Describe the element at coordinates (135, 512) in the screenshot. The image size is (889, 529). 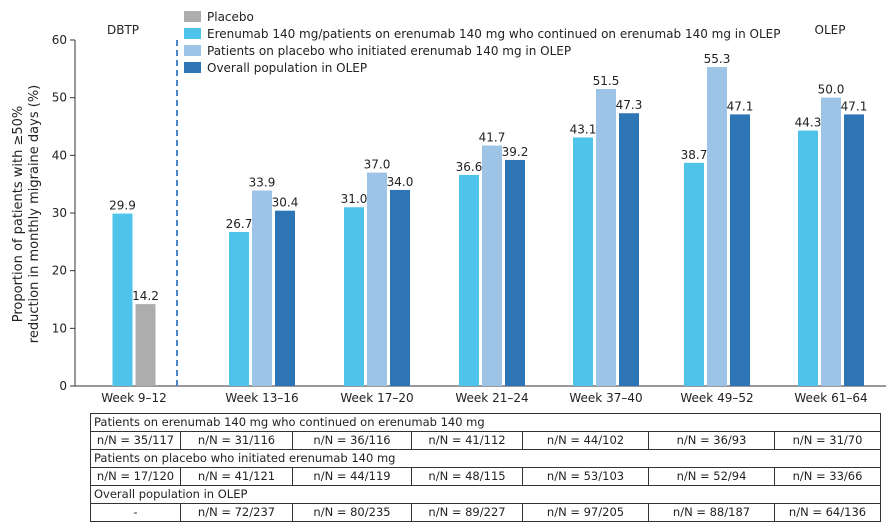
I see `table-cell: -` at that location.